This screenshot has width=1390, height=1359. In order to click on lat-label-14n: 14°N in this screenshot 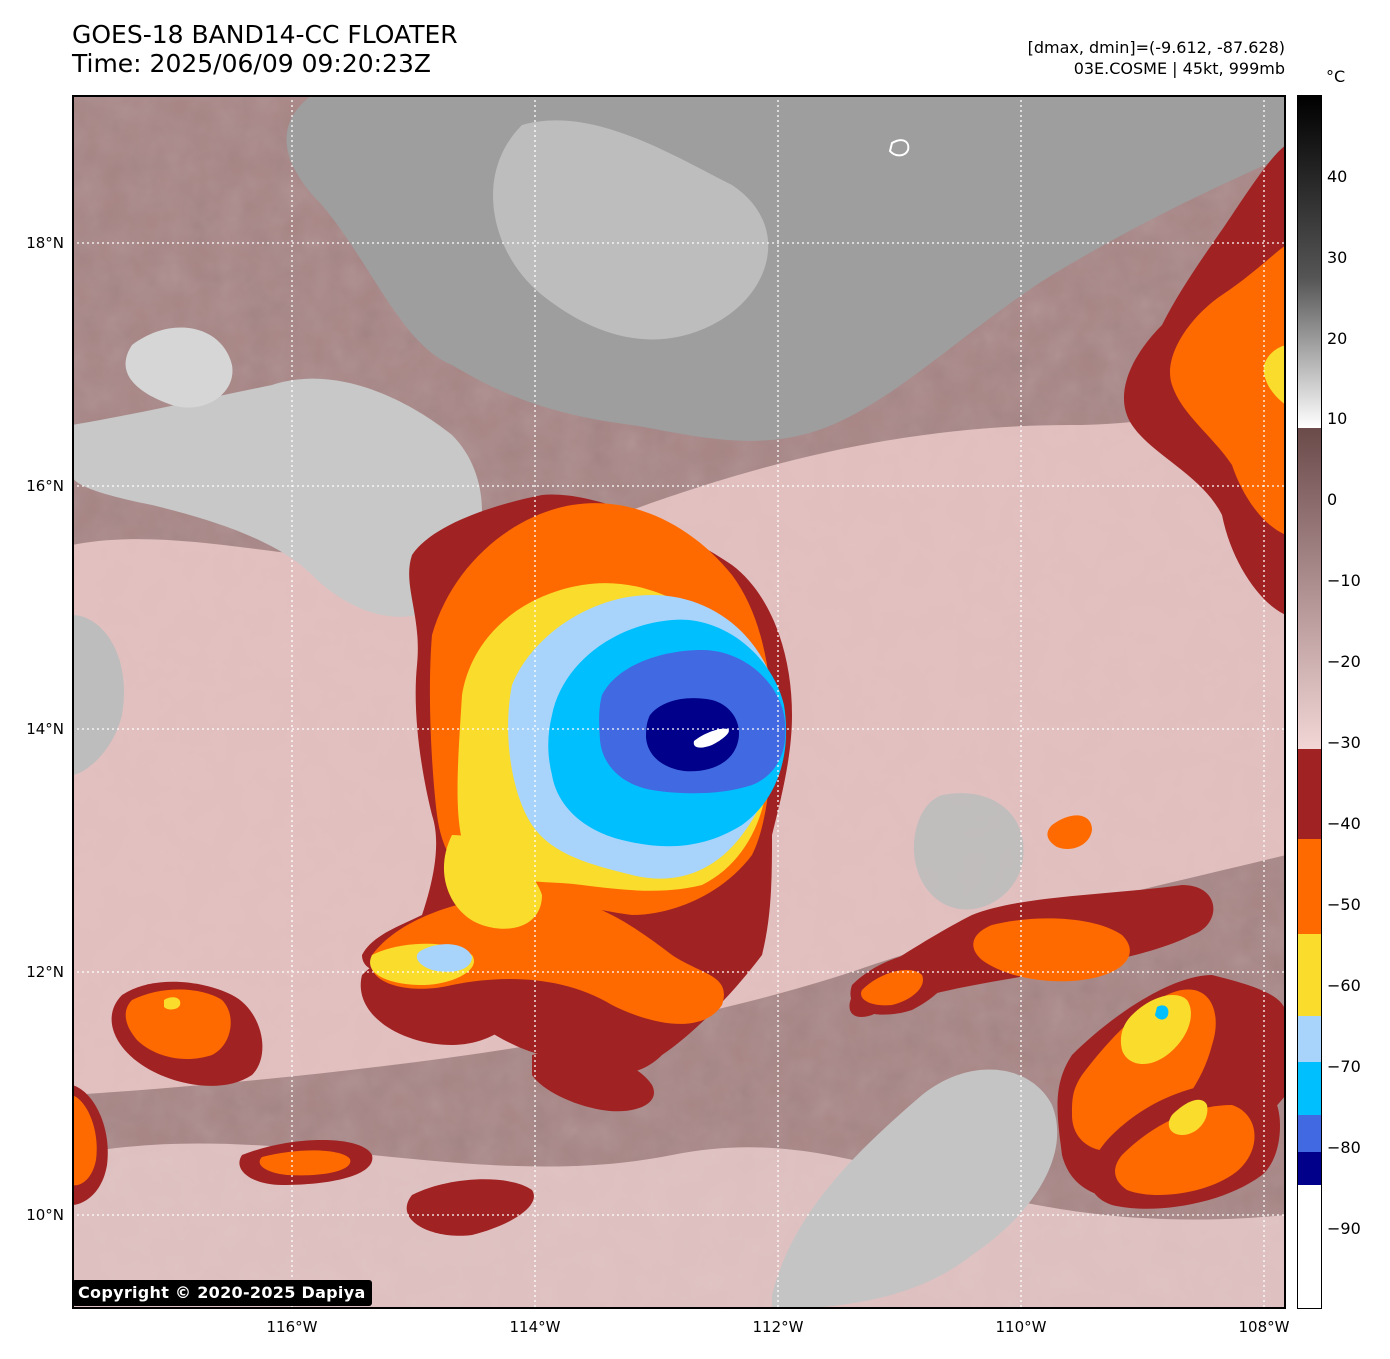, I will do `click(45, 729)`.